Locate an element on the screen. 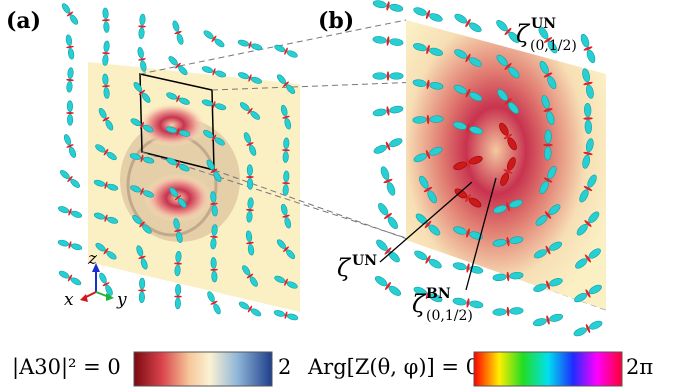  zeta-un-label: ζ is located at coordinates (344, 268).